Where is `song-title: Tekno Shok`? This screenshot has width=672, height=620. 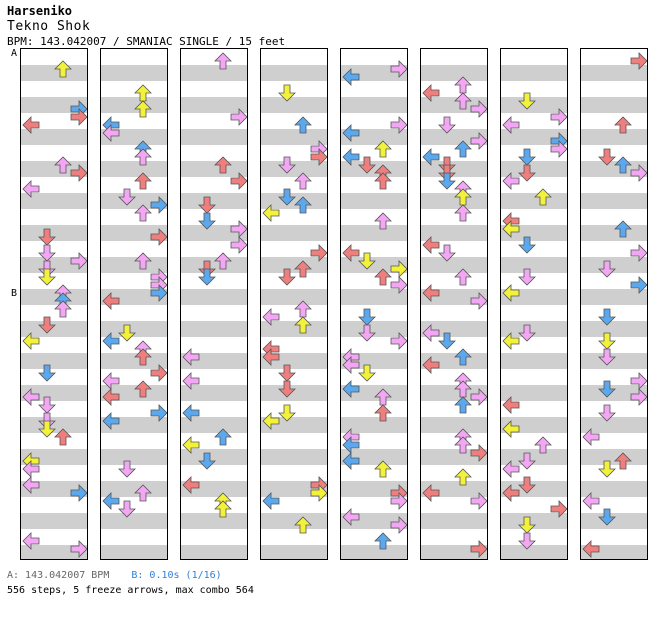 song-title: Tekno Shok is located at coordinates (49, 26).